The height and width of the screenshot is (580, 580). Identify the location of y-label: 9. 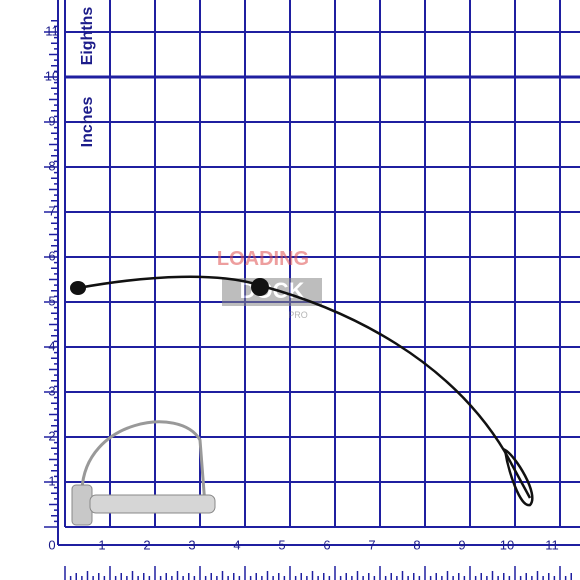
(51, 120).